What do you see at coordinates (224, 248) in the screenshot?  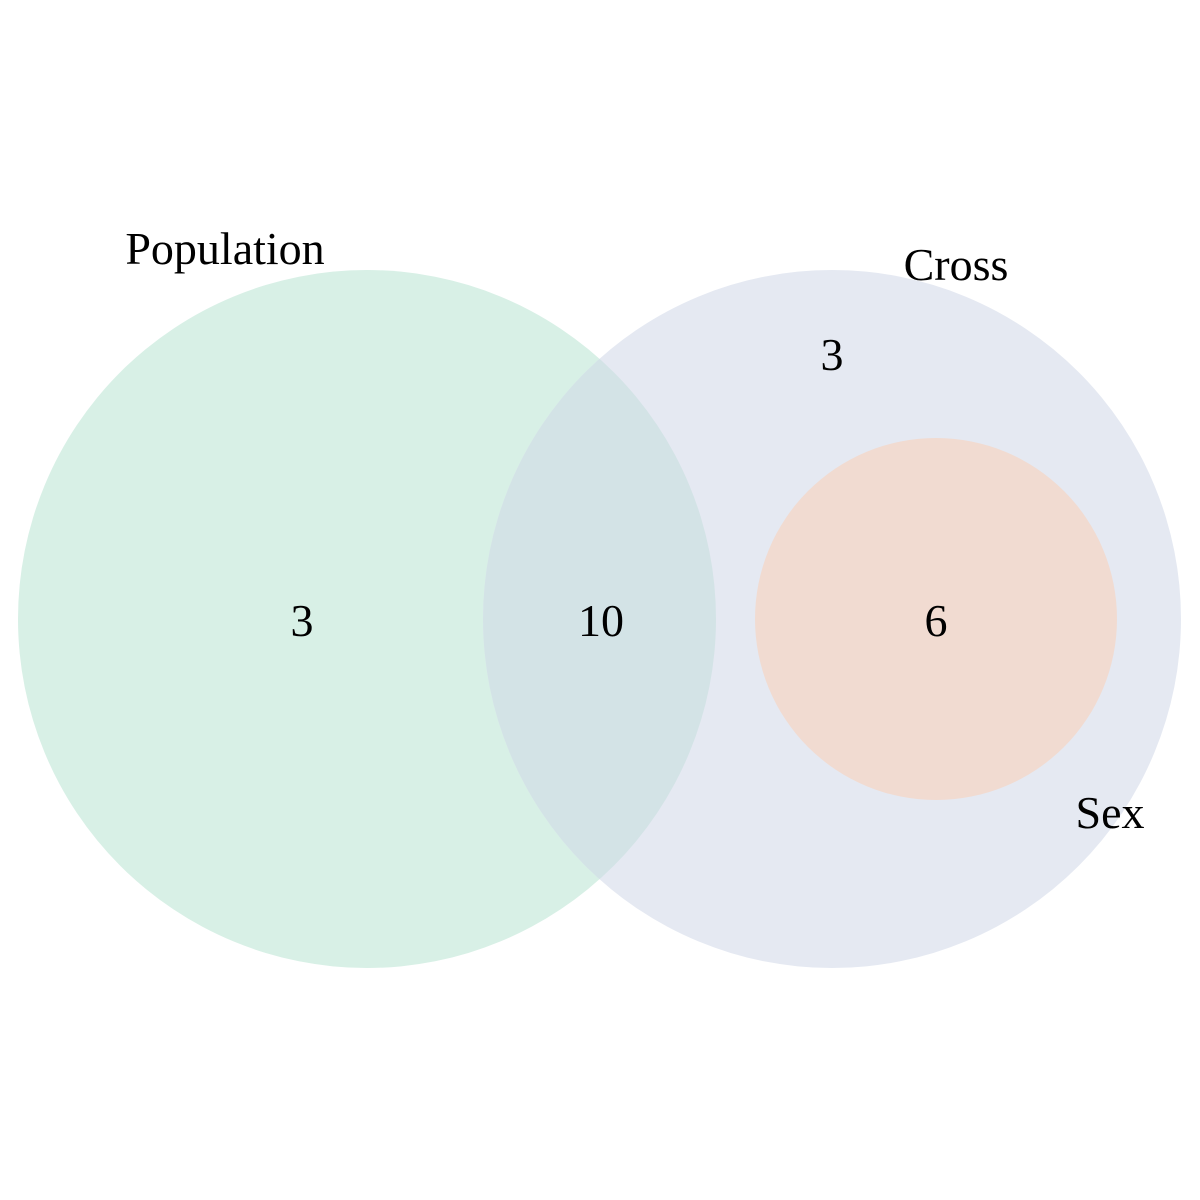 I see `population-set-label: Population` at bounding box center [224, 248].